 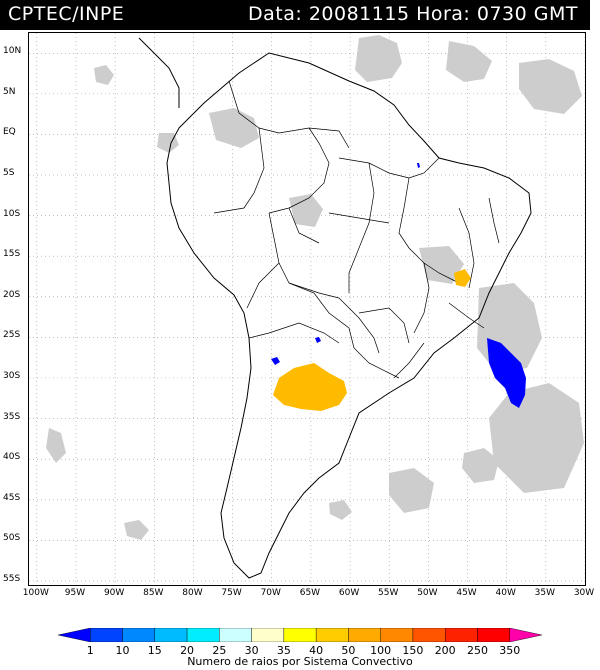 I want to click on lon-label: 85W, so click(x=153, y=593).